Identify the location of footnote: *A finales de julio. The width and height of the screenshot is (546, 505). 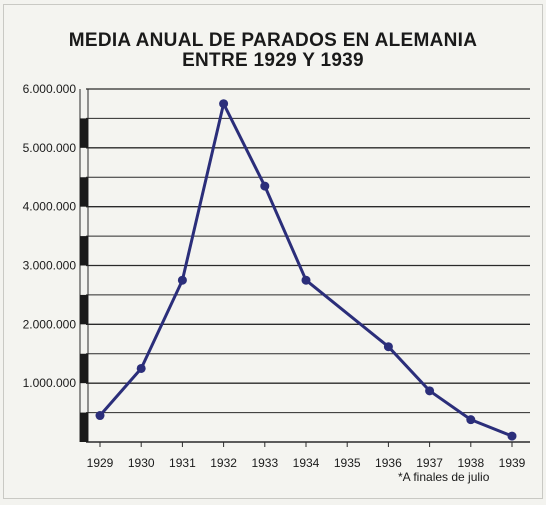
(444, 477).